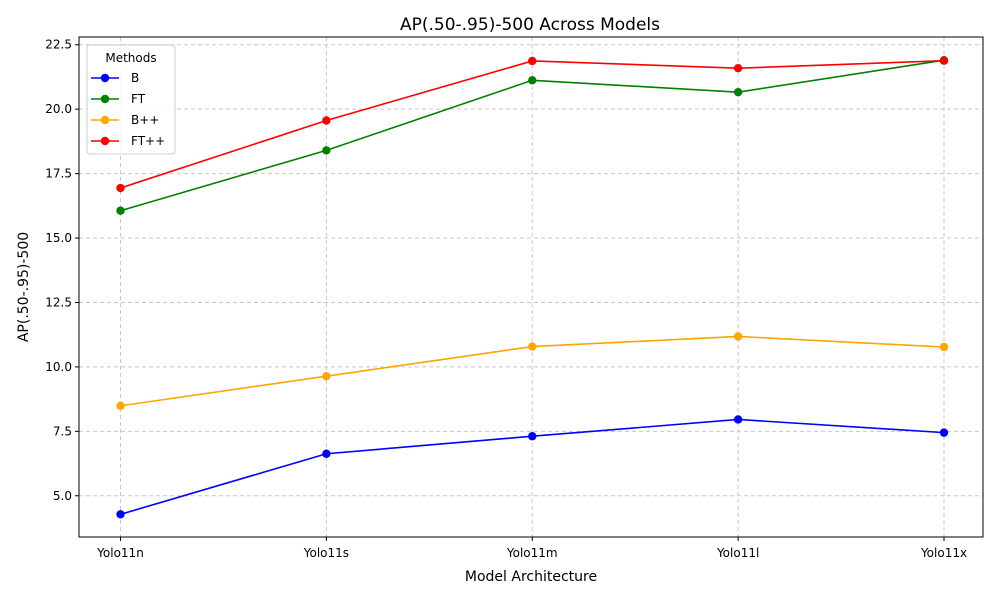 Image resolution: width=1000 pixels, height=600 pixels. What do you see at coordinates (128, 141) in the screenshot?
I see `legend-entry: FT++` at bounding box center [128, 141].